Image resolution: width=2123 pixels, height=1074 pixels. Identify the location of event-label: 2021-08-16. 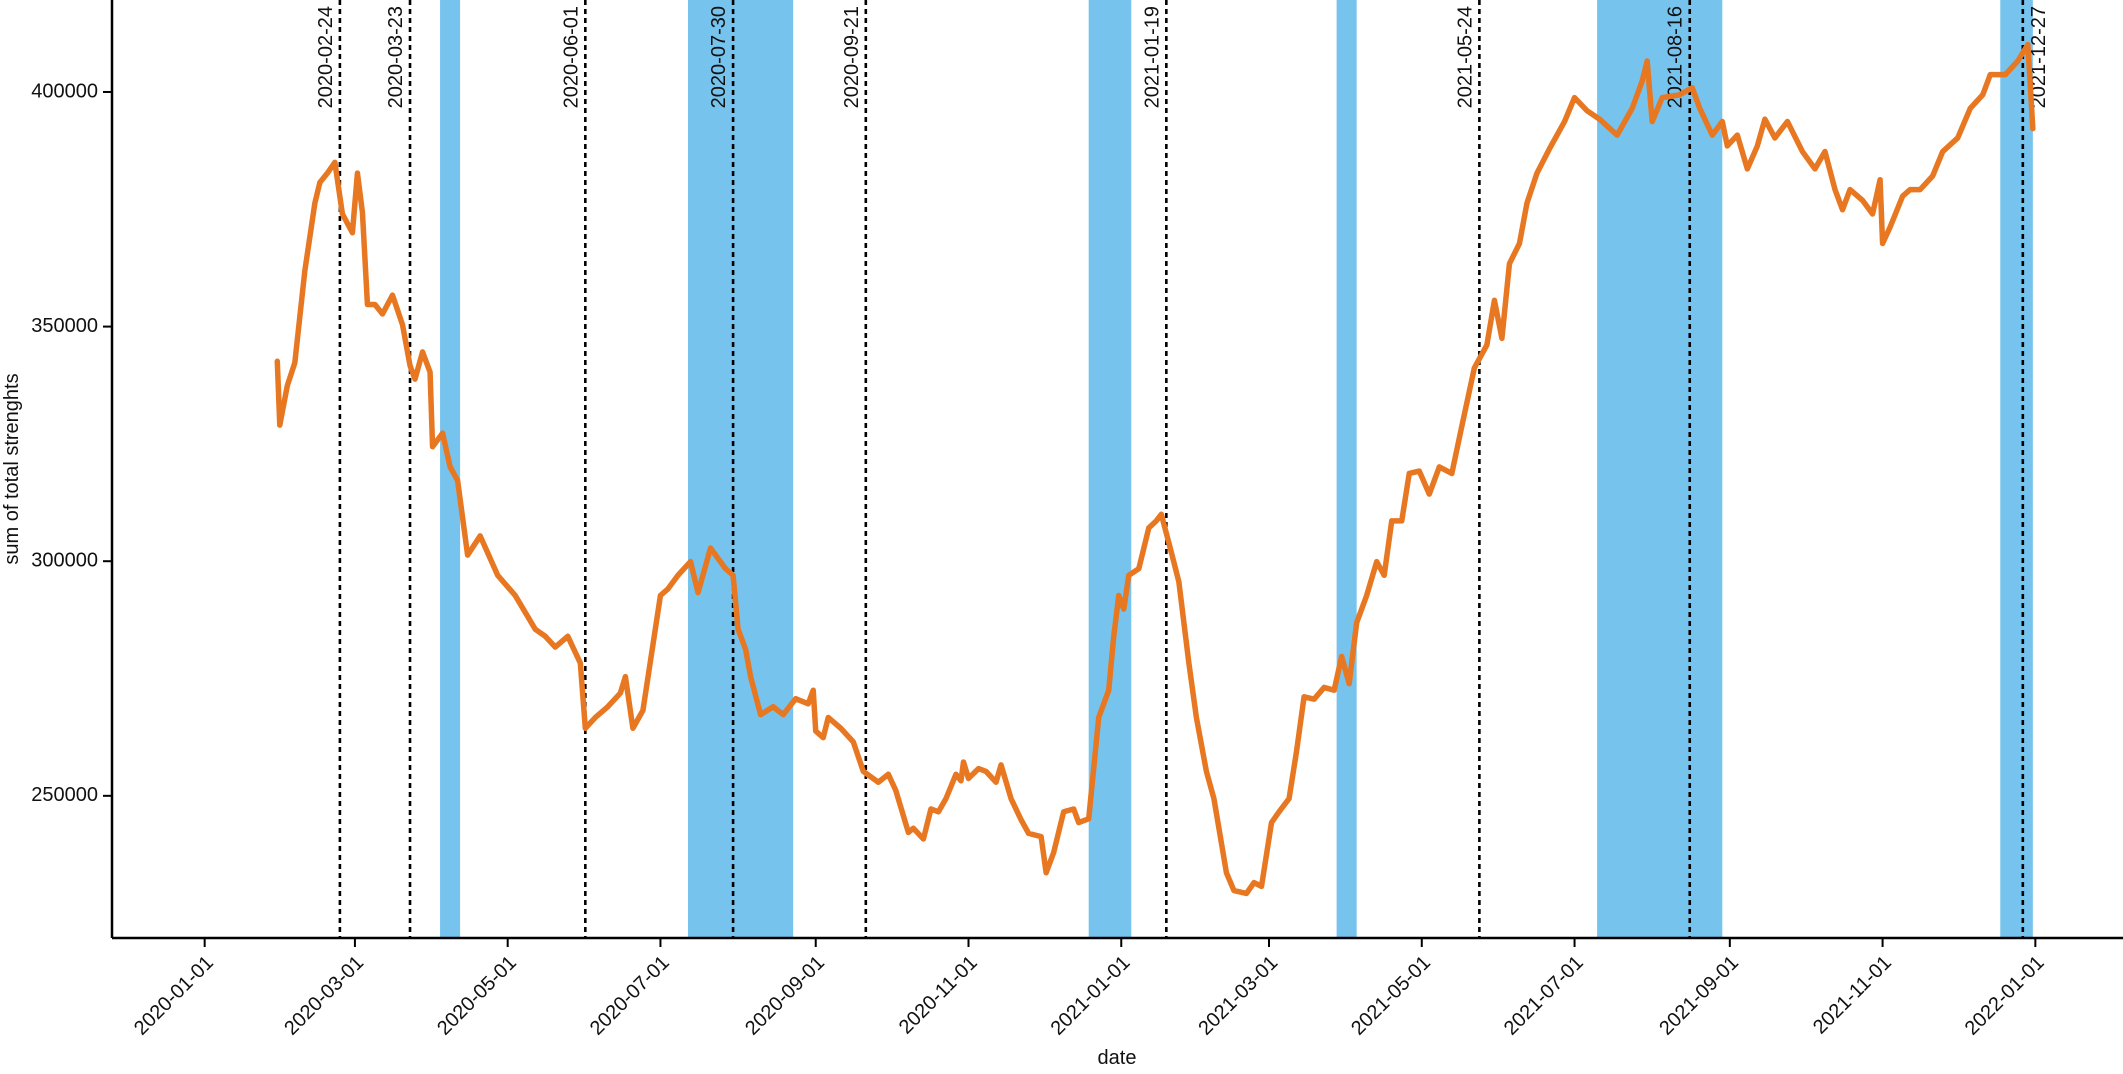
(1676, 57).